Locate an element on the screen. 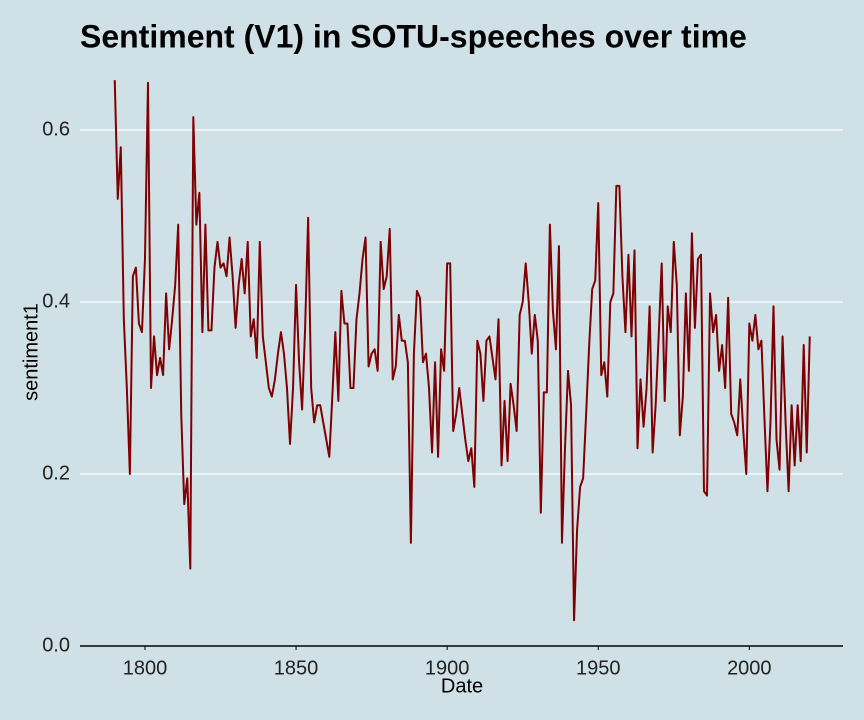  y-tick-label: 0.2 is located at coordinates (56, 473).